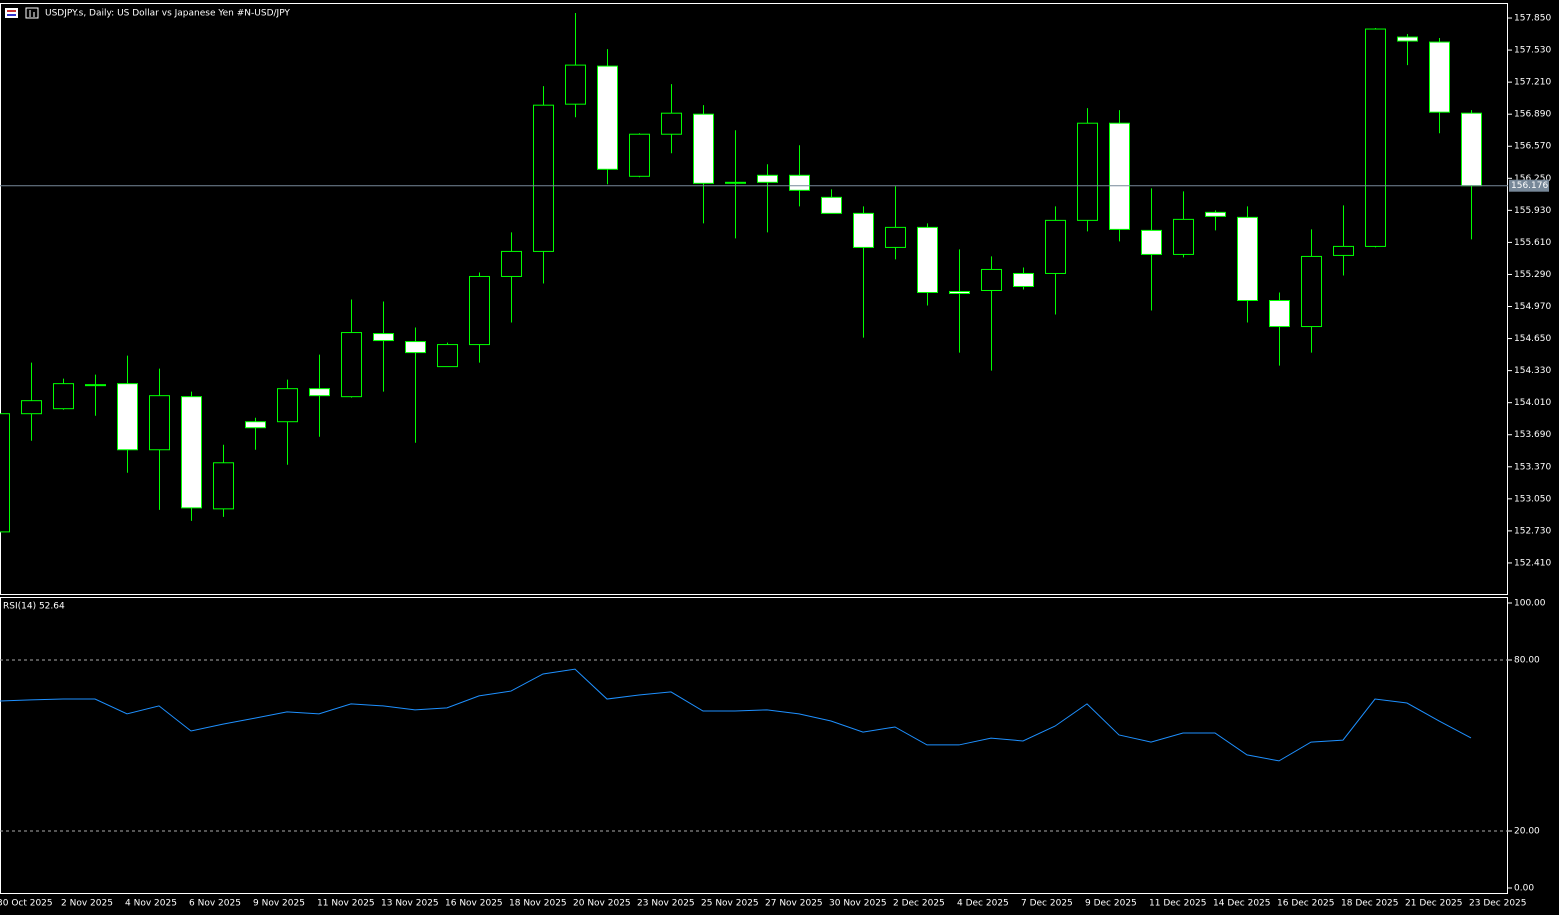 The image size is (1559, 915). Describe the element at coordinates (1532, 531) in the screenshot. I see `y-tick-label: 152.730` at that location.